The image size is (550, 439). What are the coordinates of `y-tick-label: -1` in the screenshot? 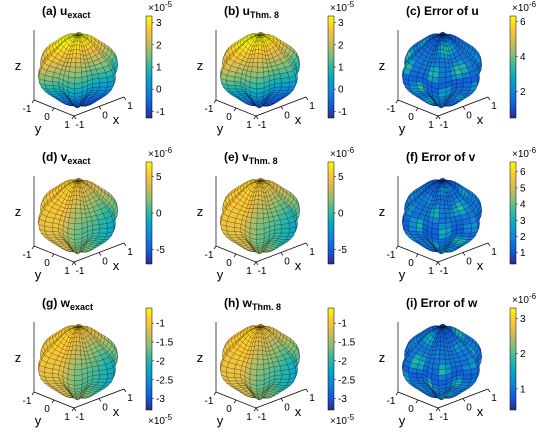 It's located at (209, 255).